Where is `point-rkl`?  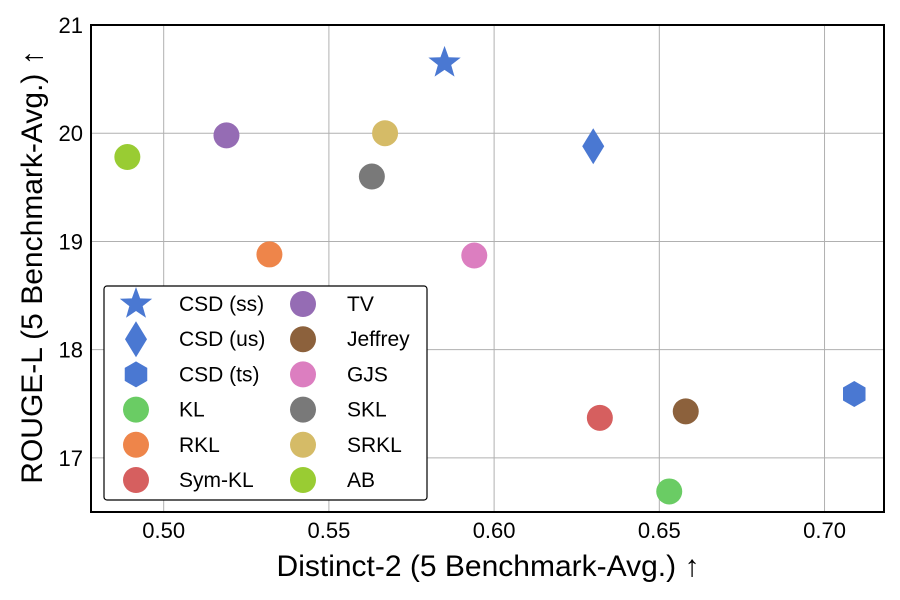 point-rkl is located at coordinates (269, 254).